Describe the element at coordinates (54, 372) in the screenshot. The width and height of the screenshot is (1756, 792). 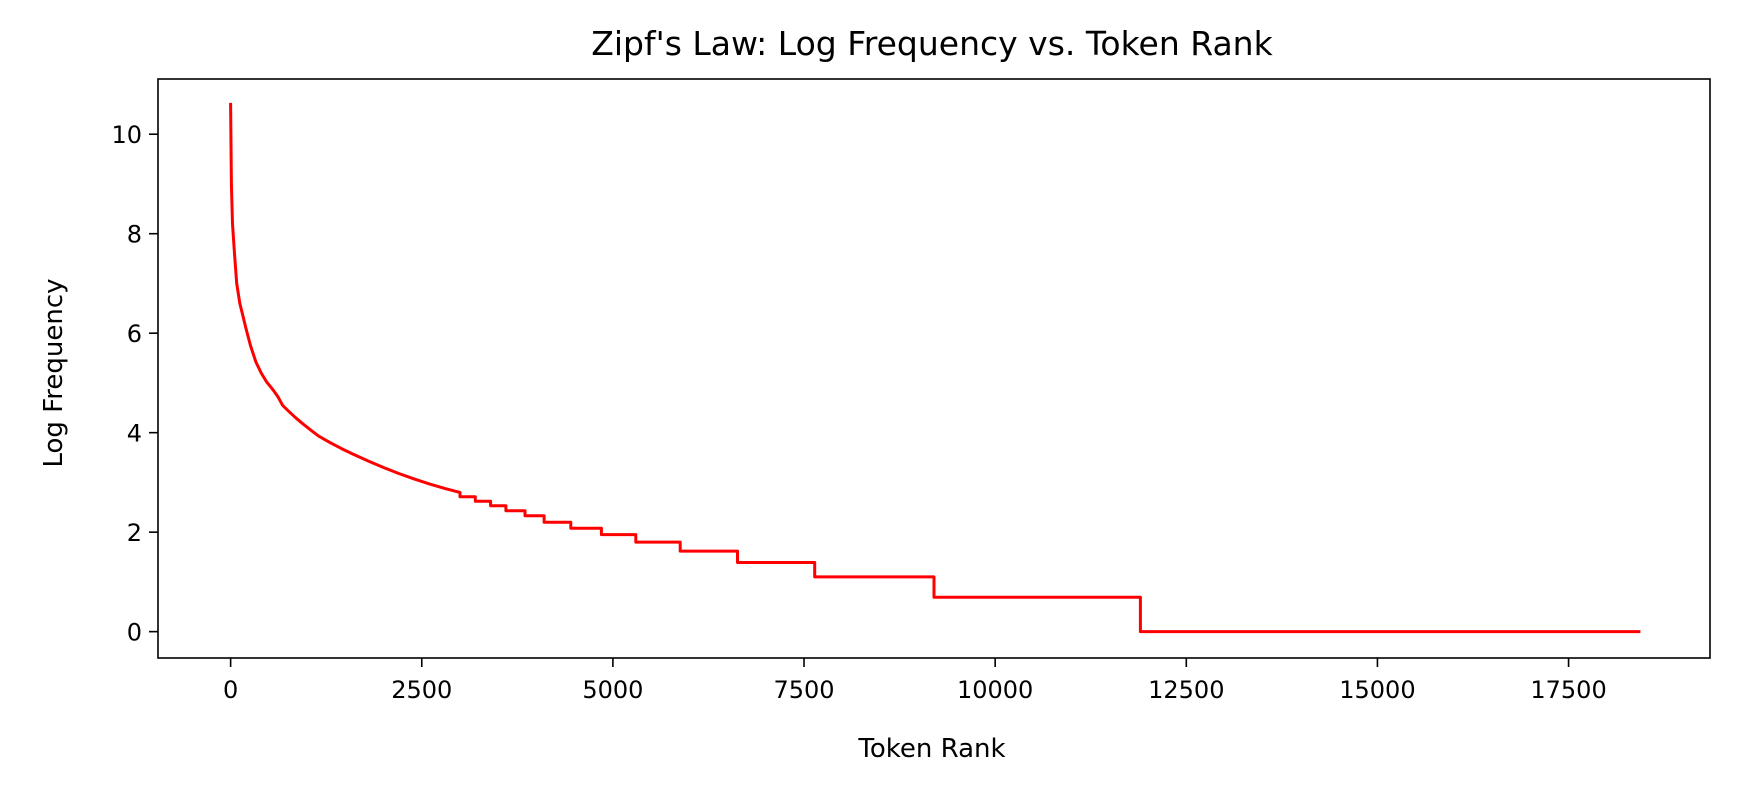
I see `y-axis-title: Log Frequency` at that location.